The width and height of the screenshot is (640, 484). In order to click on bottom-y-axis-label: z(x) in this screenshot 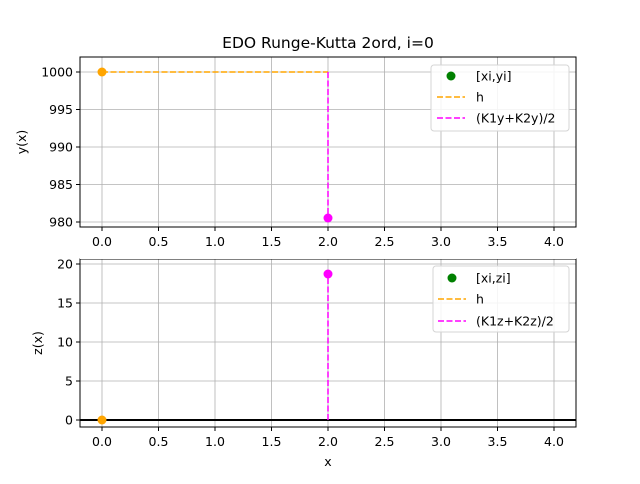, I will do `click(37, 343)`.